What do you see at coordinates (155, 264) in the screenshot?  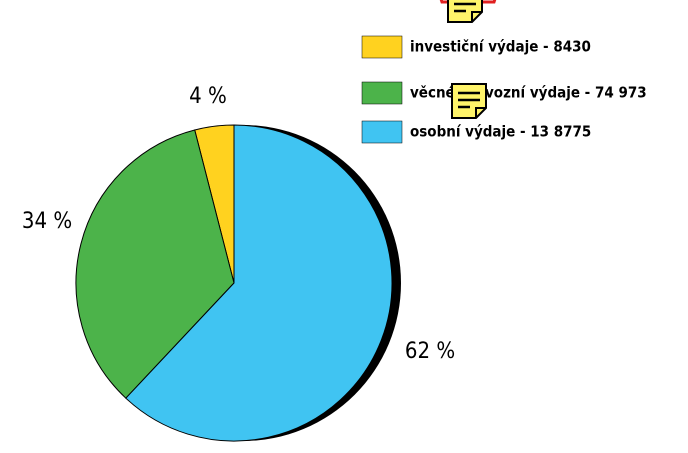 I see `pie-slice` at bounding box center [155, 264].